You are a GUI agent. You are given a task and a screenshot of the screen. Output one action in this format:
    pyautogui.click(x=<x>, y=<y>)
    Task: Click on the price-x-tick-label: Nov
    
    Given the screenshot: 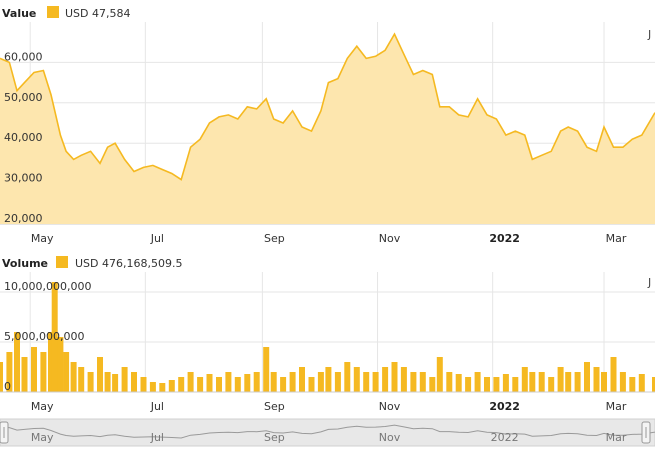 What is the action you would take?
    pyautogui.click(x=390, y=238)
    